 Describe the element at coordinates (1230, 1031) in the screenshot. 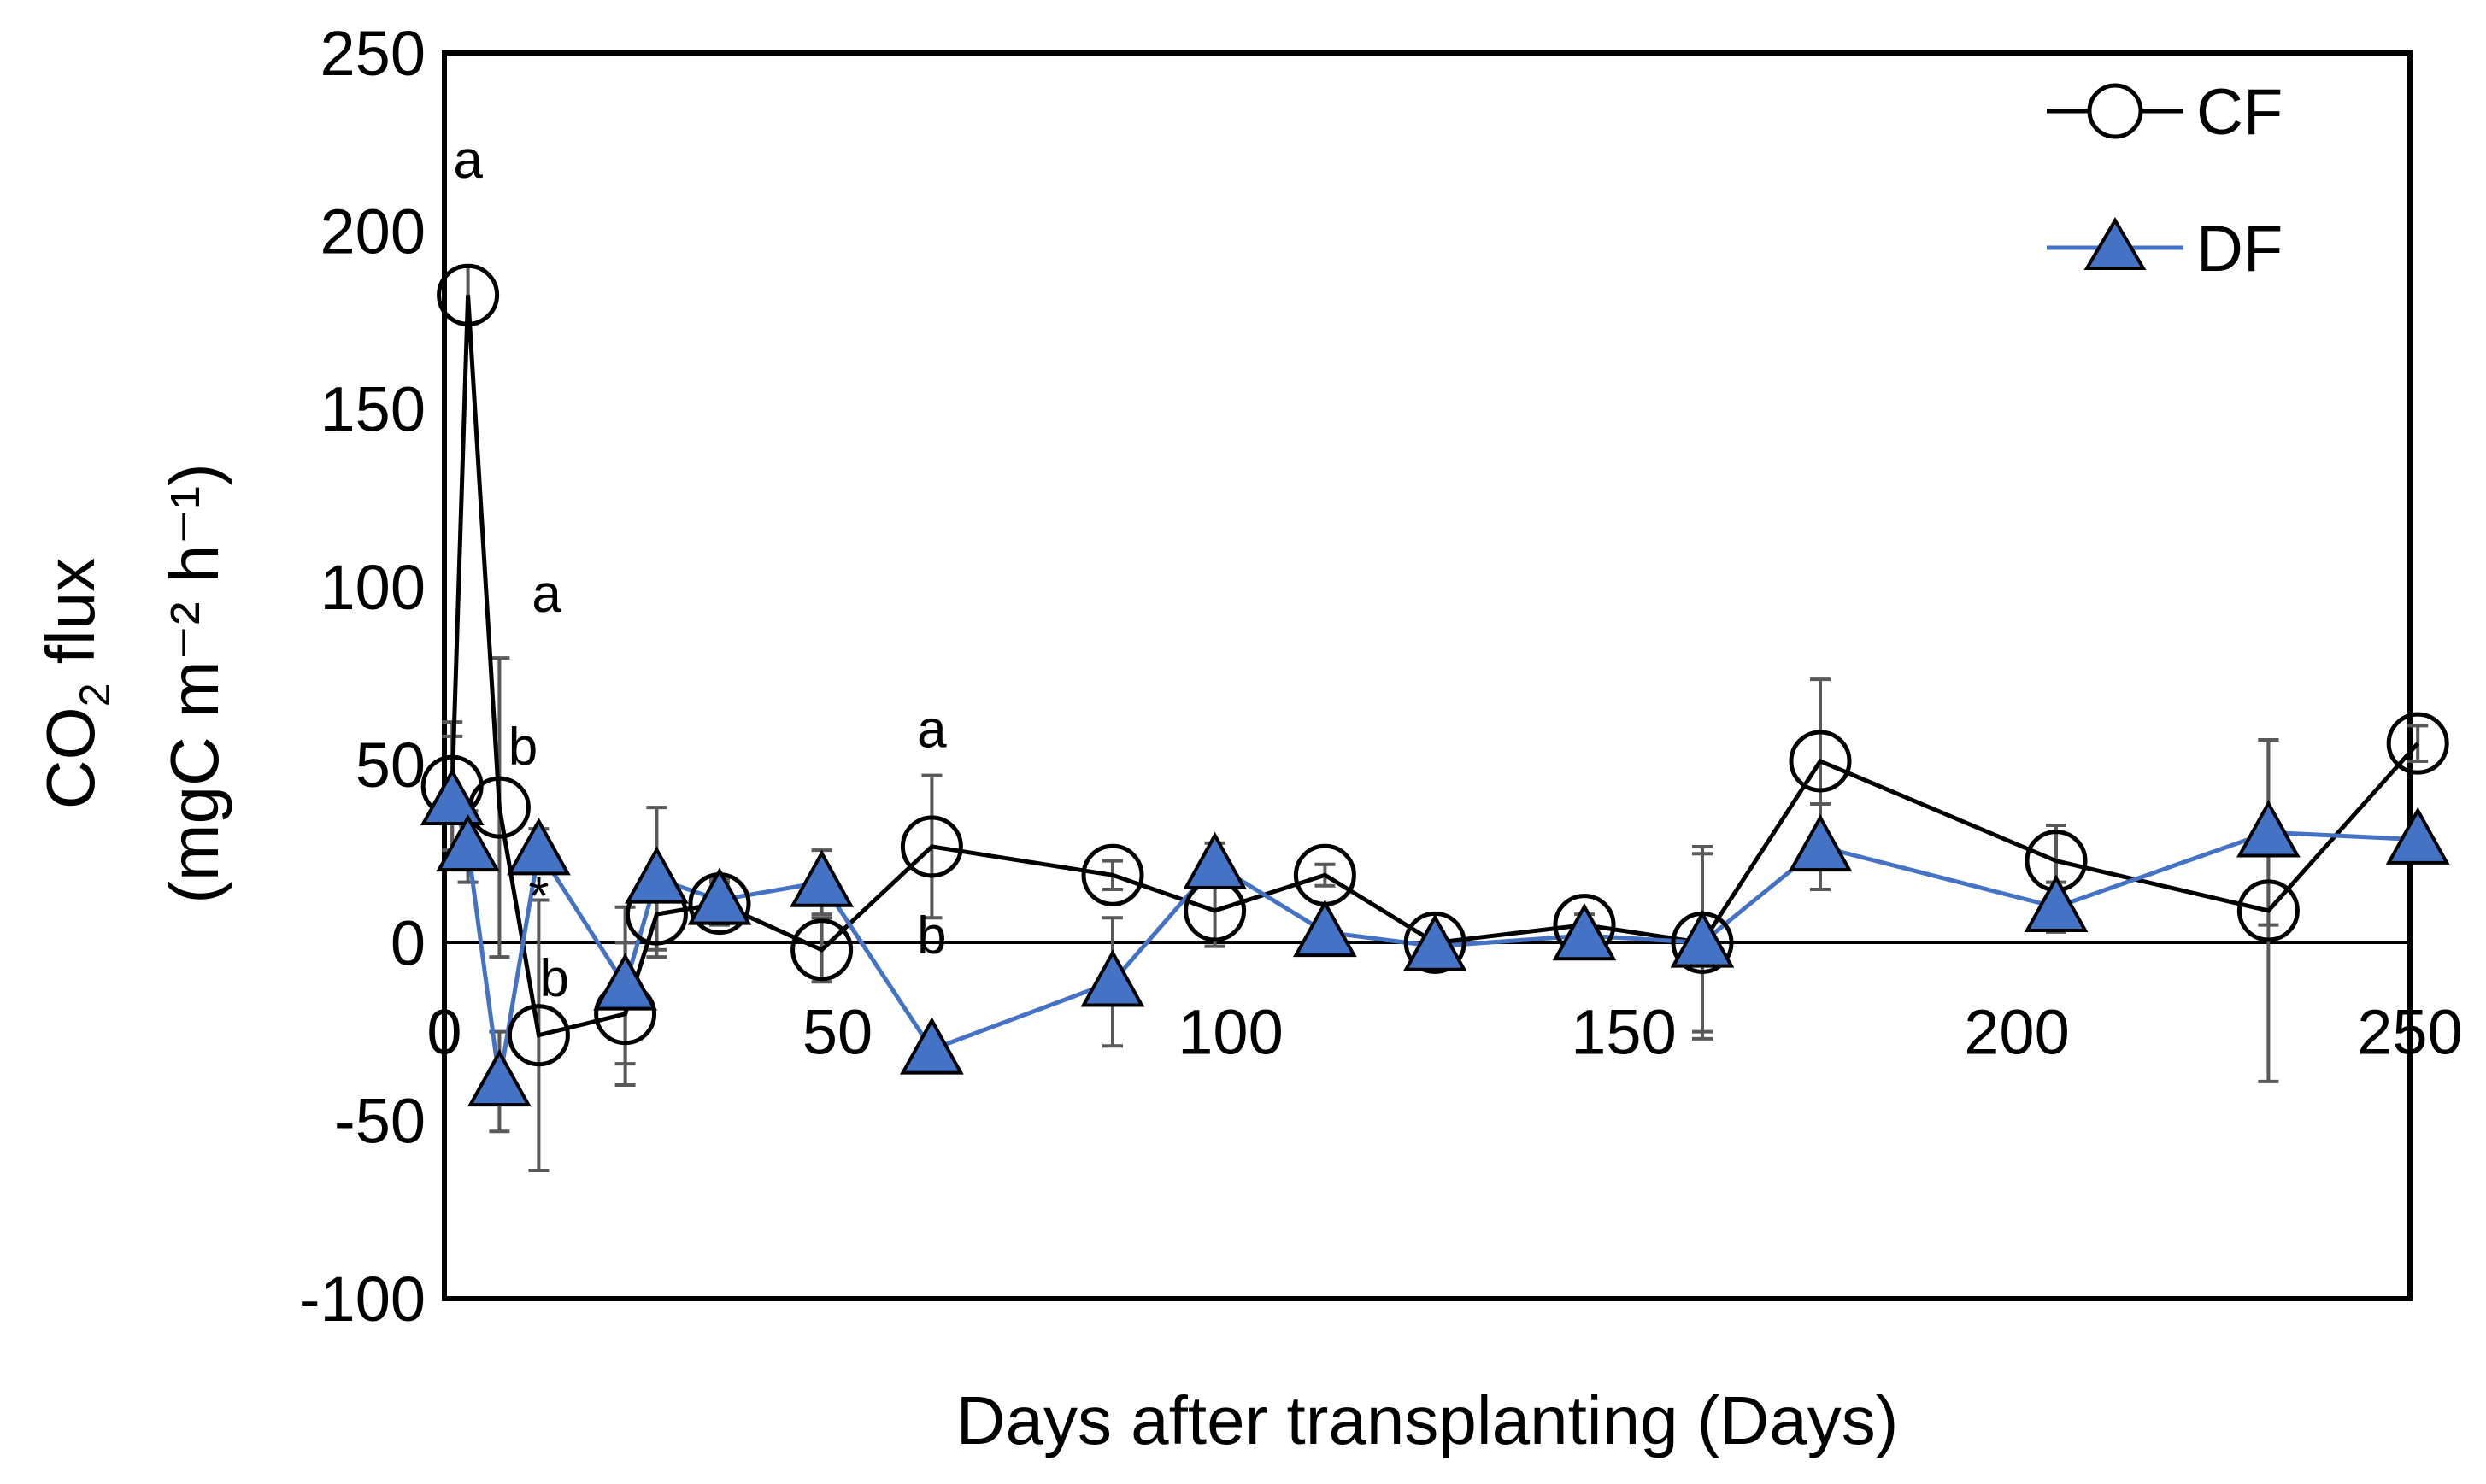

I see `x-tick-label: 100` at that location.